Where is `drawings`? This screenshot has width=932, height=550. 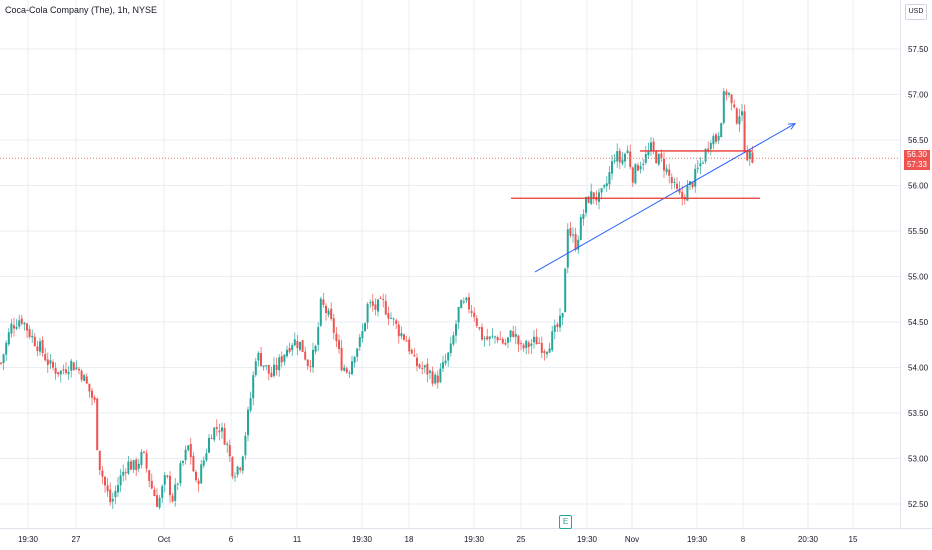
drawings is located at coordinates (653, 198).